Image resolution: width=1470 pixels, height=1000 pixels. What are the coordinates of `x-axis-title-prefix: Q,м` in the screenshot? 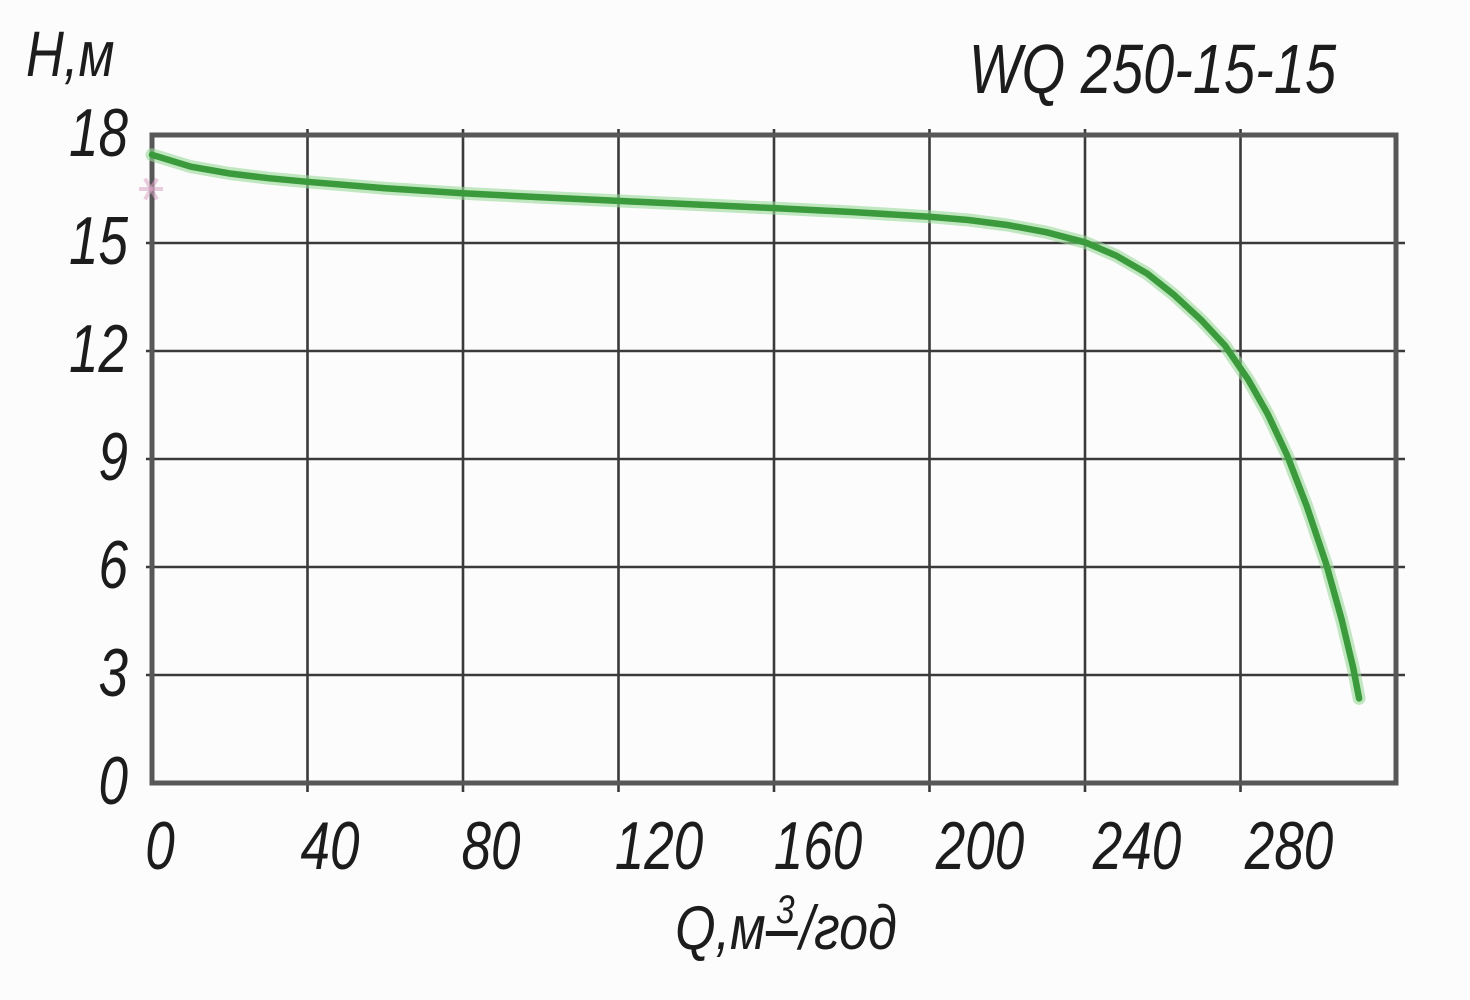 It's located at (720, 928).